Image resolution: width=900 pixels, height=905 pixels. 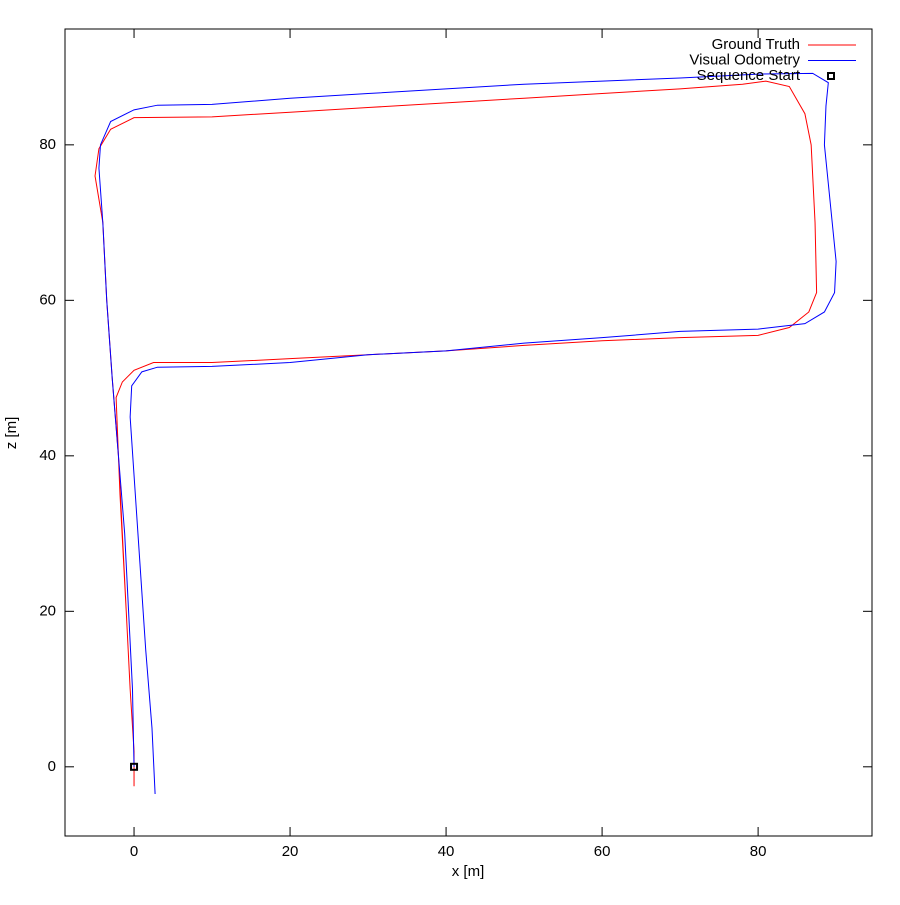 I want to click on x-tick-label: 40, so click(x=446, y=851).